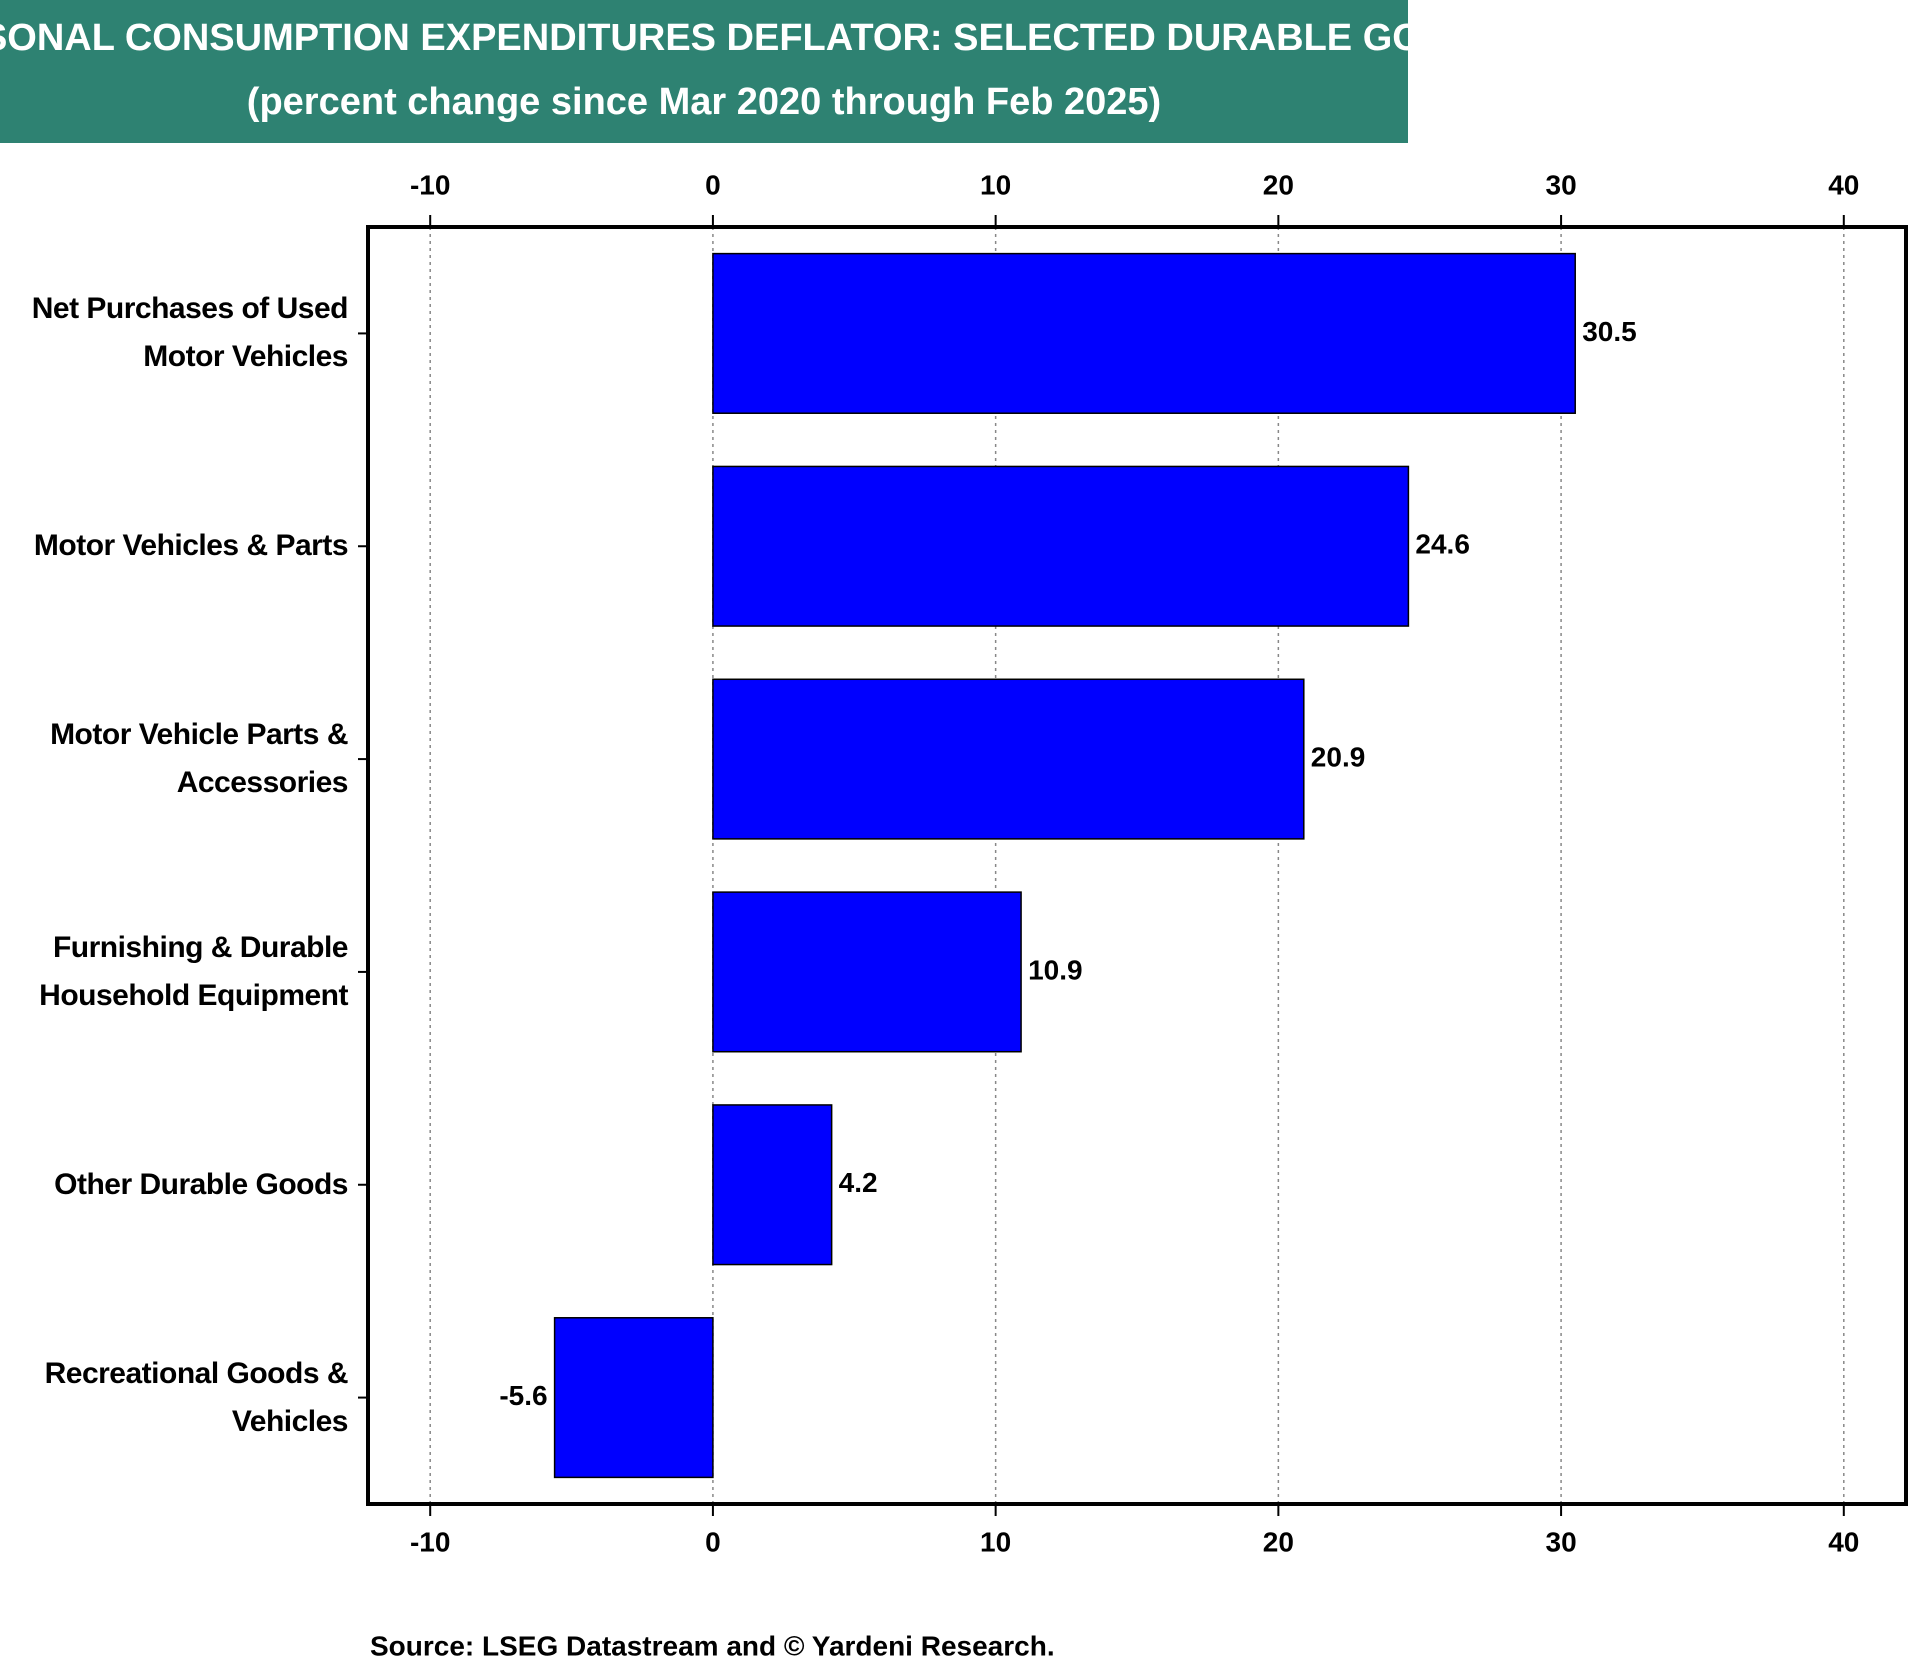  Describe the element at coordinates (193, 971) in the screenshot. I see `y-tick-label: Furnishing & Durable Household Equipment` at that location.